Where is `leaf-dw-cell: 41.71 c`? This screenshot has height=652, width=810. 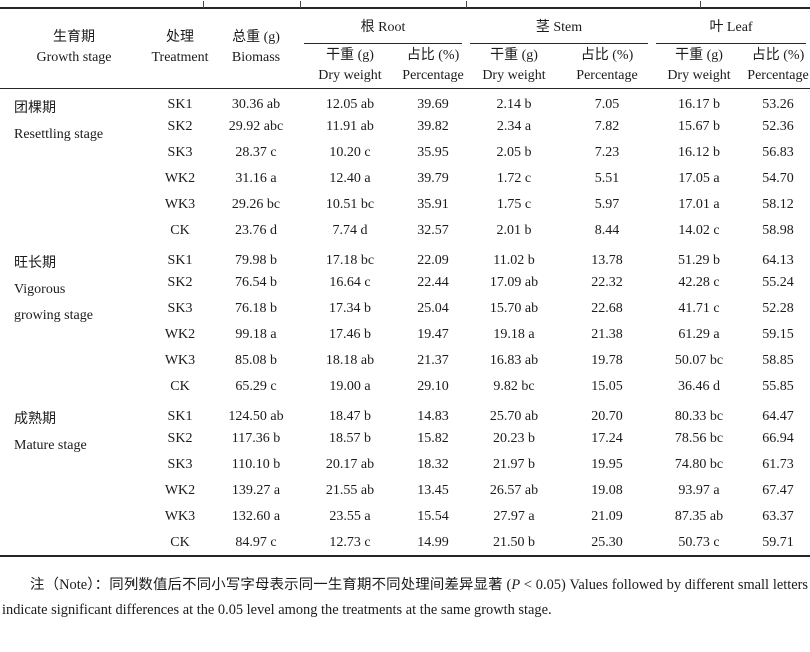 leaf-dw-cell: 41.71 c is located at coordinates (699, 308).